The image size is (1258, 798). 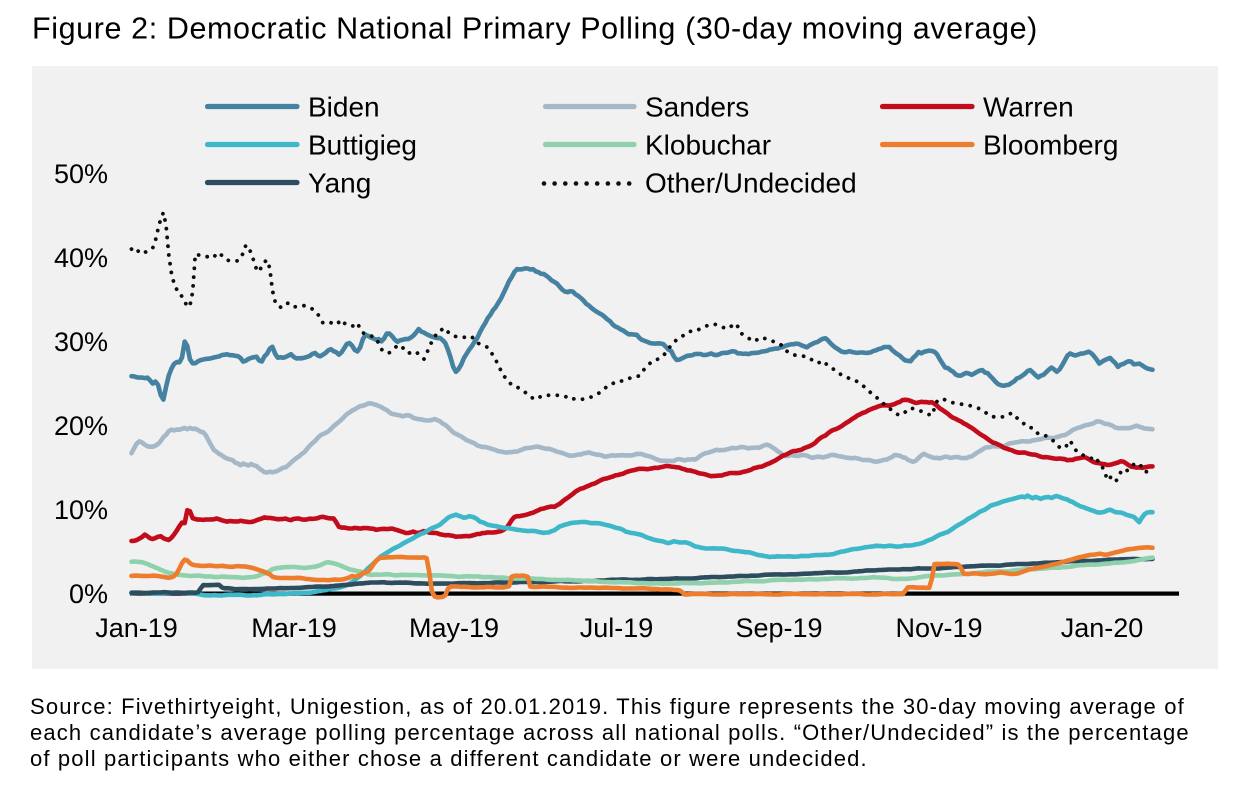 What do you see at coordinates (708, 145) in the screenshot?
I see `svg-text: Klobuchar` at bounding box center [708, 145].